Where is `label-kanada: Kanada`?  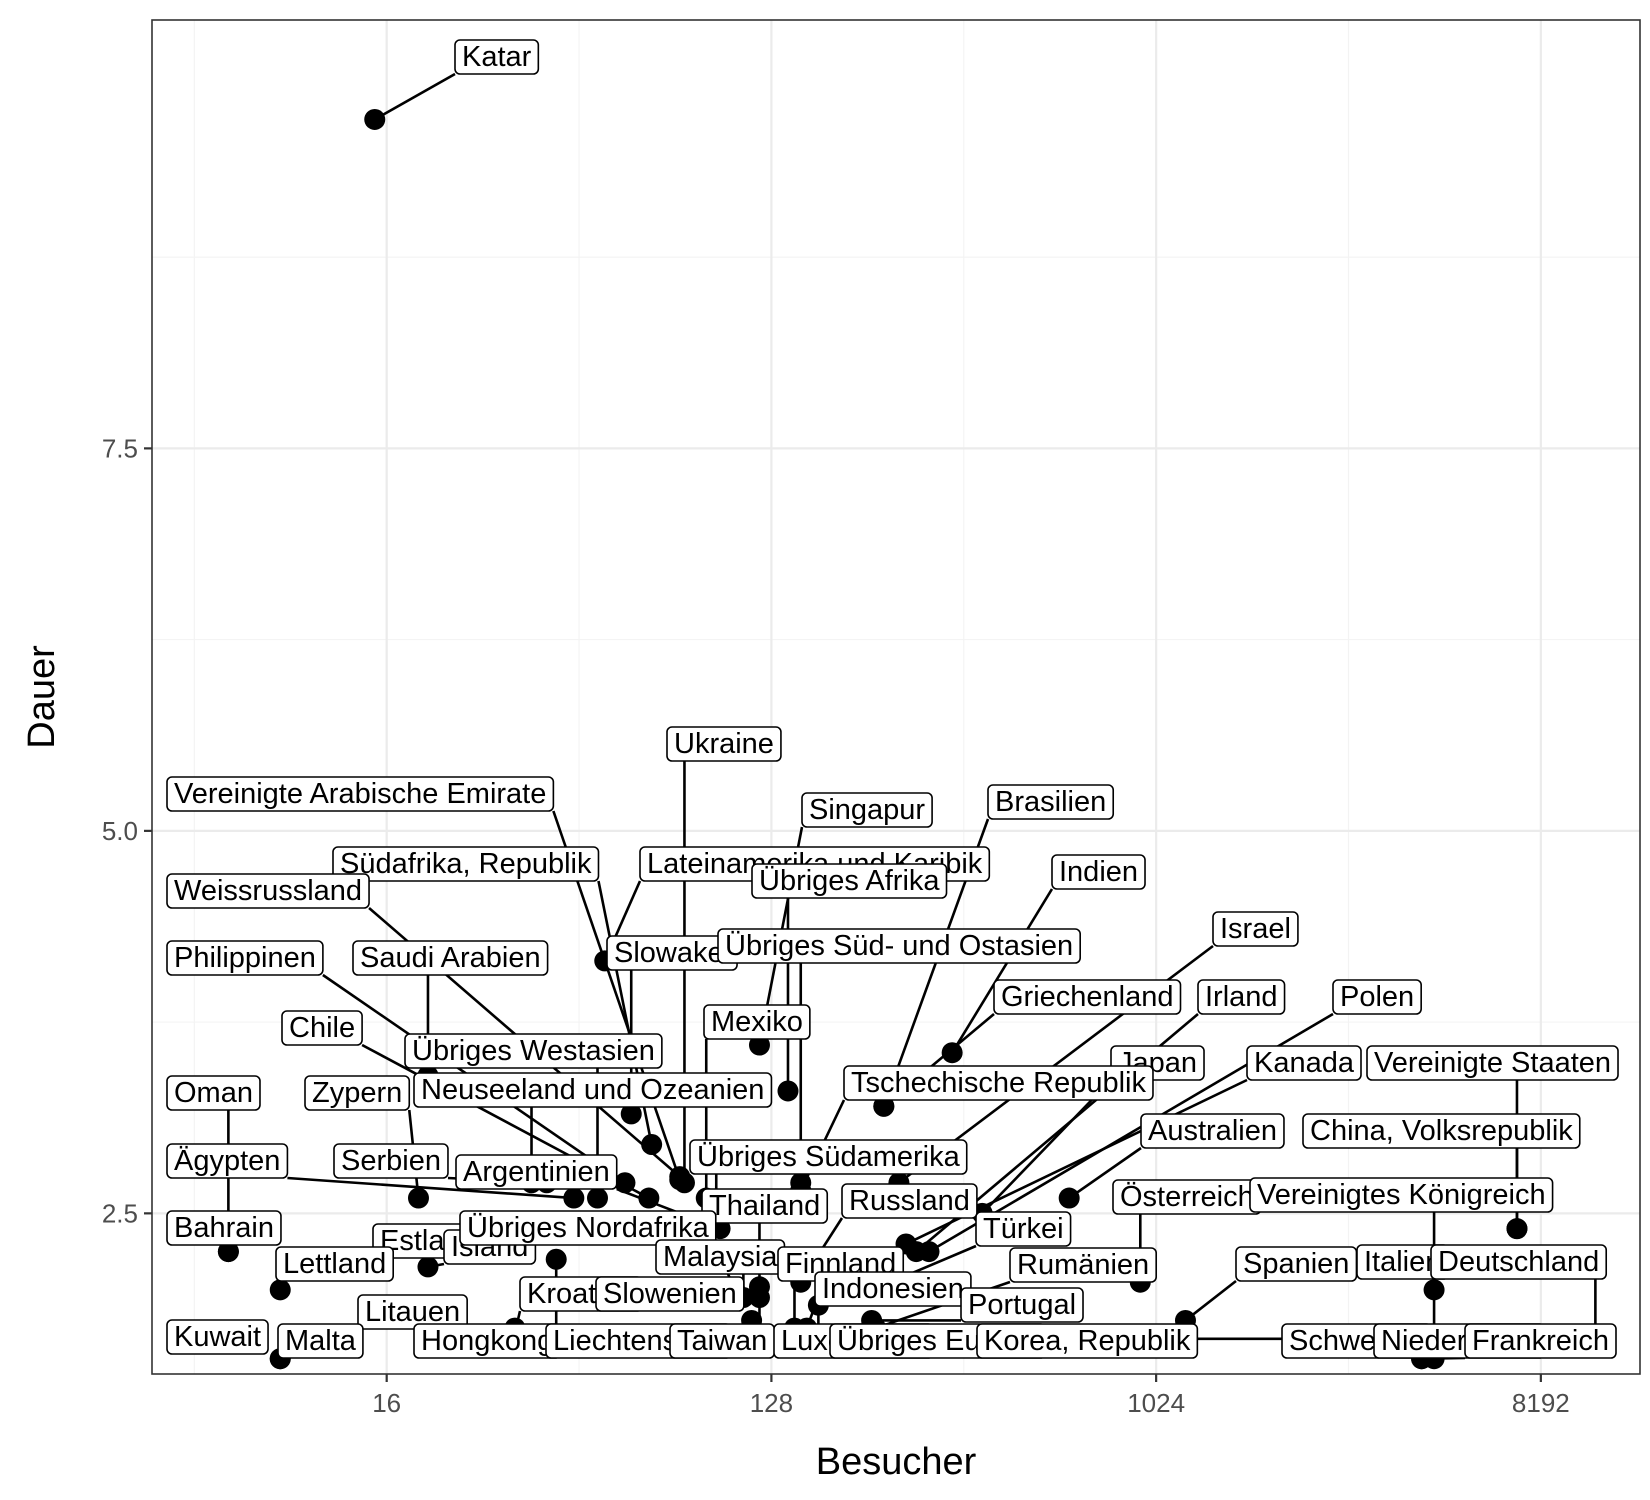
label-kanada: Kanada is located at coordinates (1304, 1063).